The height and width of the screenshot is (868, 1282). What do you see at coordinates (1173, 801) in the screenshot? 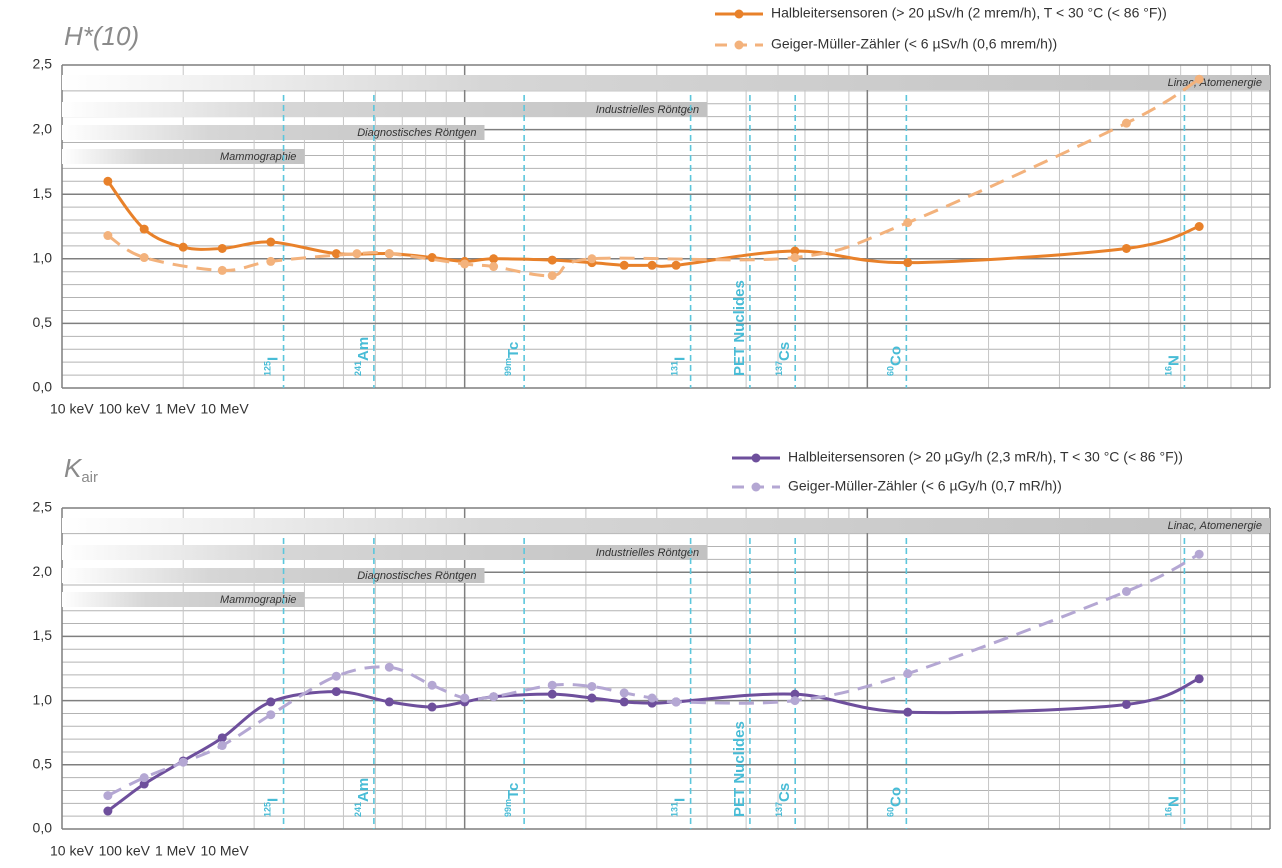
I see `nuclide-symbol: N` at bounding box center [1173, 801].